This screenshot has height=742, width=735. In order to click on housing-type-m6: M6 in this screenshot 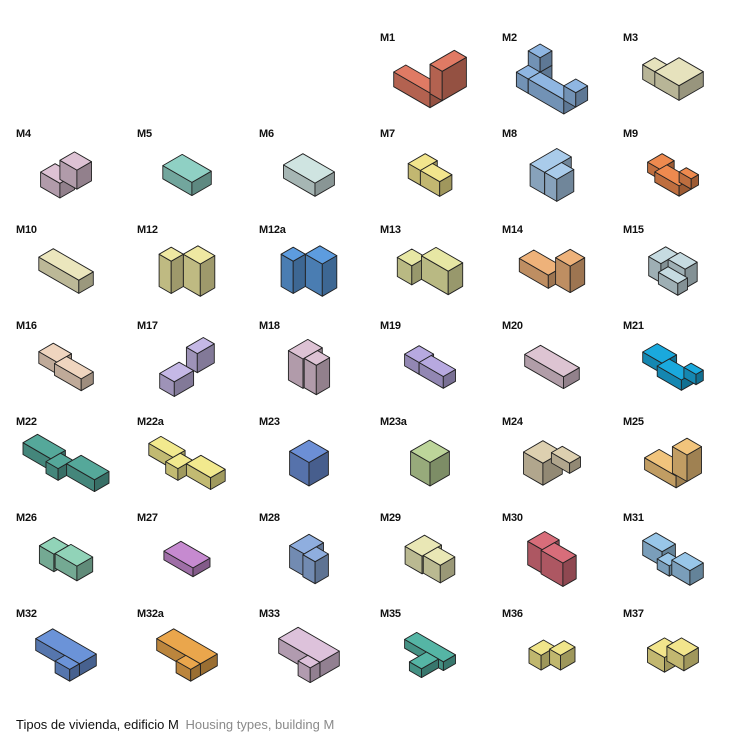, I will do `click(303, 174)`.